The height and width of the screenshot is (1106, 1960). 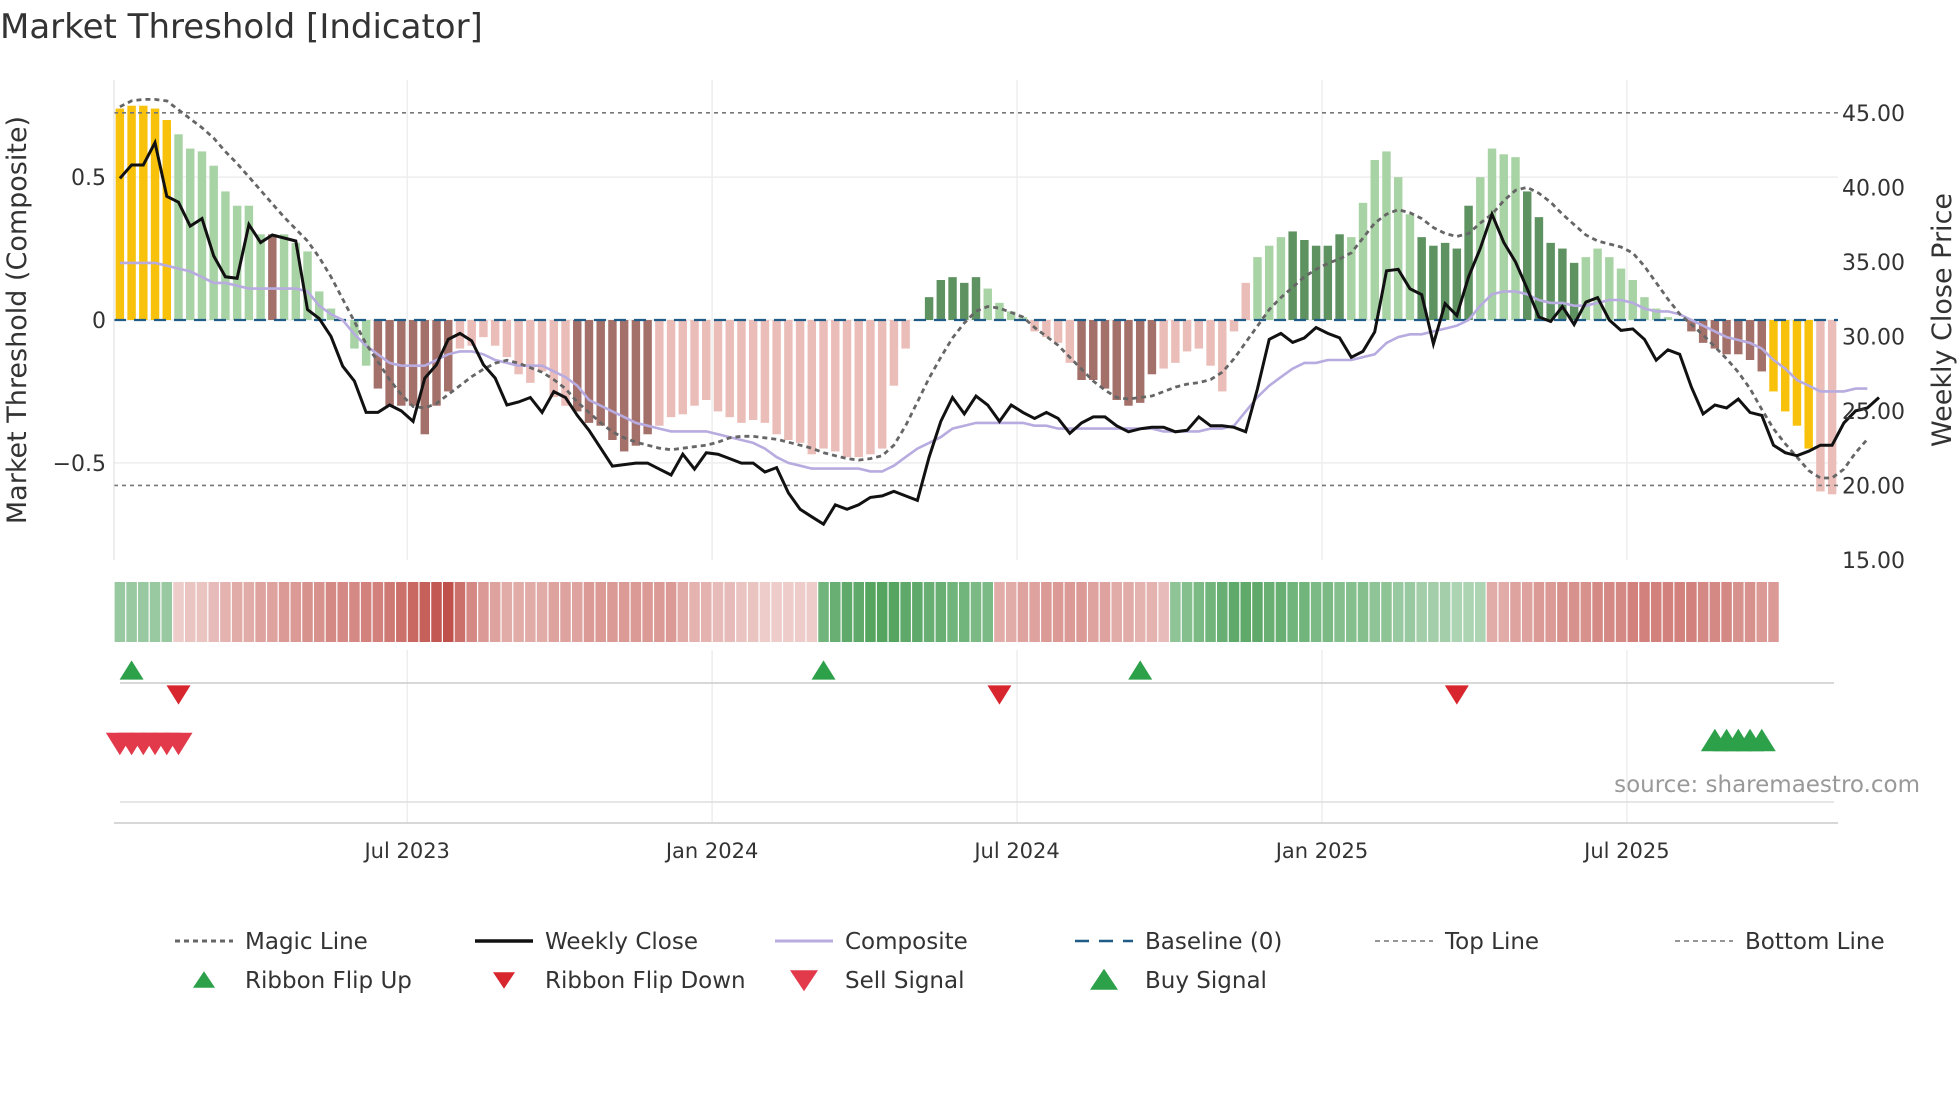 I want to click on x-tick-label: Jul 2023, so click(x=405, y=851).